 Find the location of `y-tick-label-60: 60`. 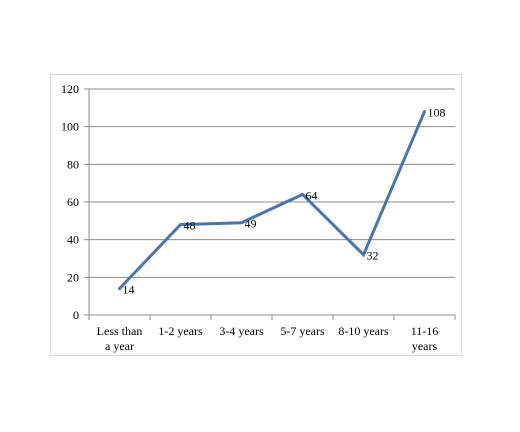

y-tick-label-60: 60 is located at coordinates (73, 202).